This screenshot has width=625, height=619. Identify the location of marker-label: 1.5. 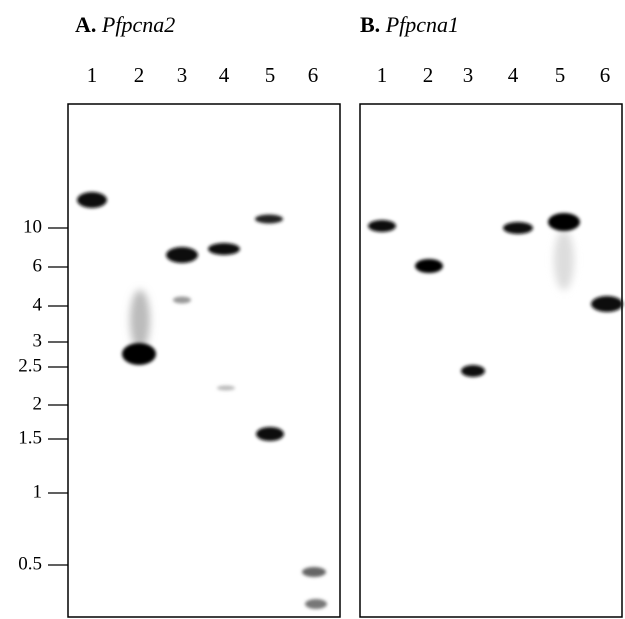
(30, 437).